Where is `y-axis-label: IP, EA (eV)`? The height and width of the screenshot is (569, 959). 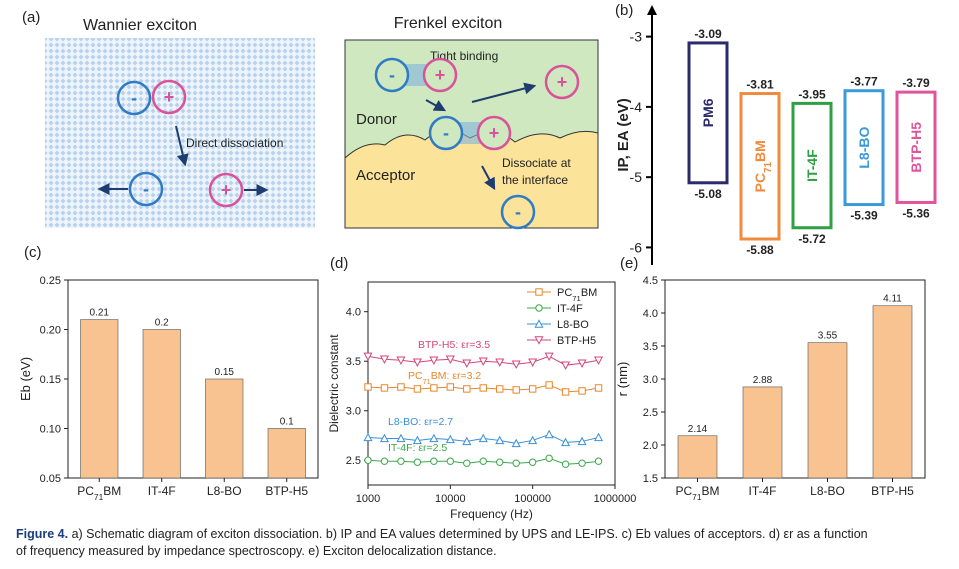
y-axis-label: IP, EA (eV) is located at coordinates (623, 134).